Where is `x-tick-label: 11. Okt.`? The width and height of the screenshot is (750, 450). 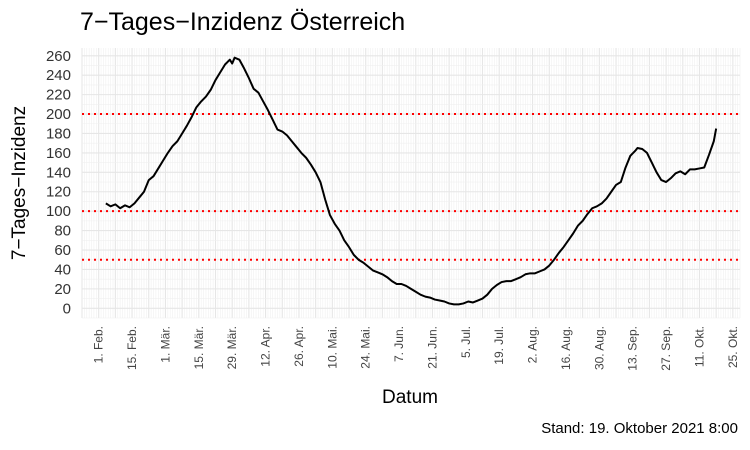 x-tick-label: 11. Okt. is located at coordinates (699, 346).